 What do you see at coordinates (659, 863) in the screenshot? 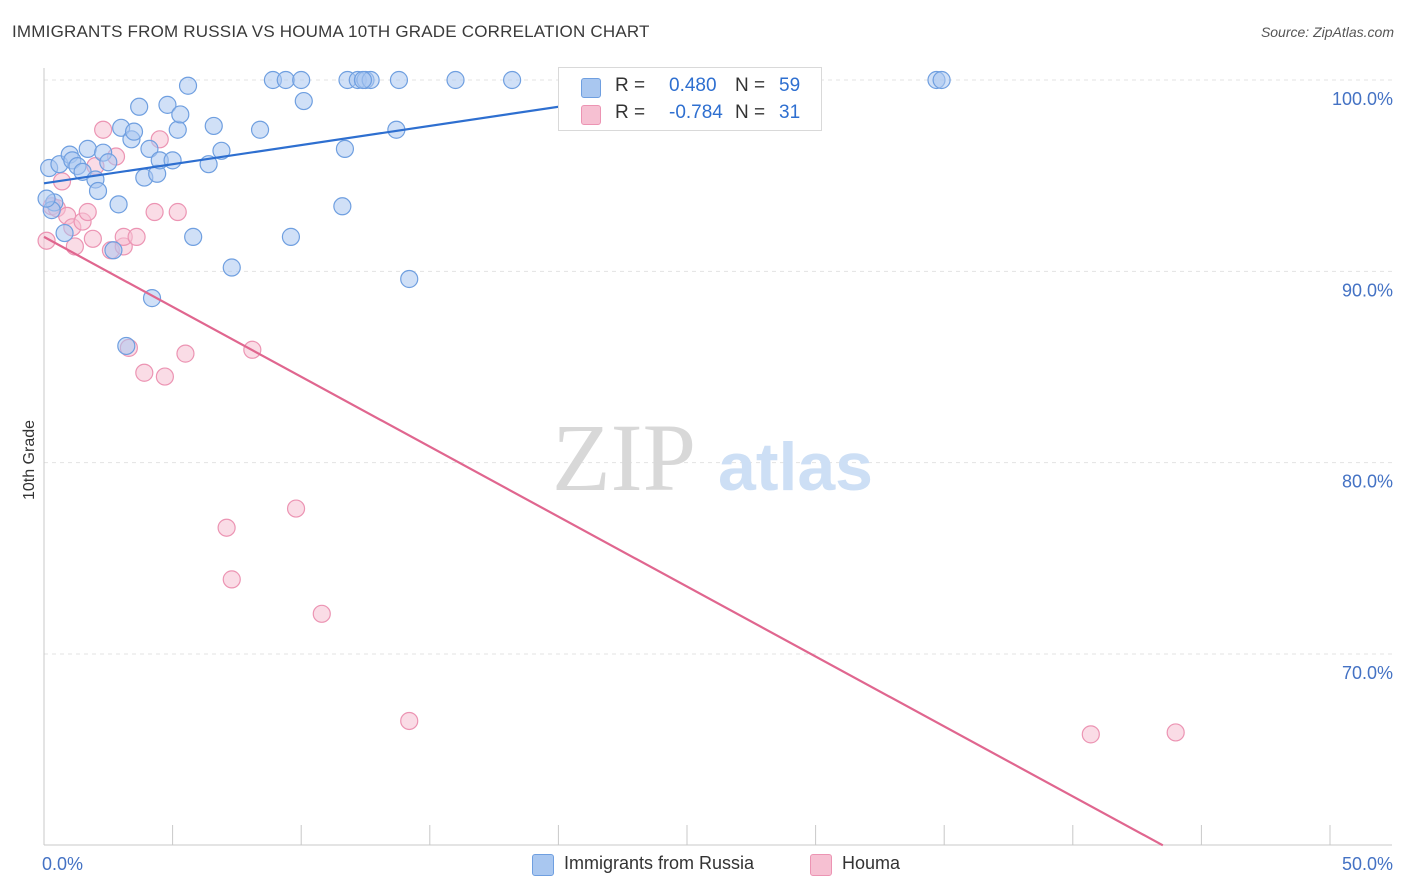
I see `russia-legend-label: Immigrants from Russia` at bounding box center [659, 863].